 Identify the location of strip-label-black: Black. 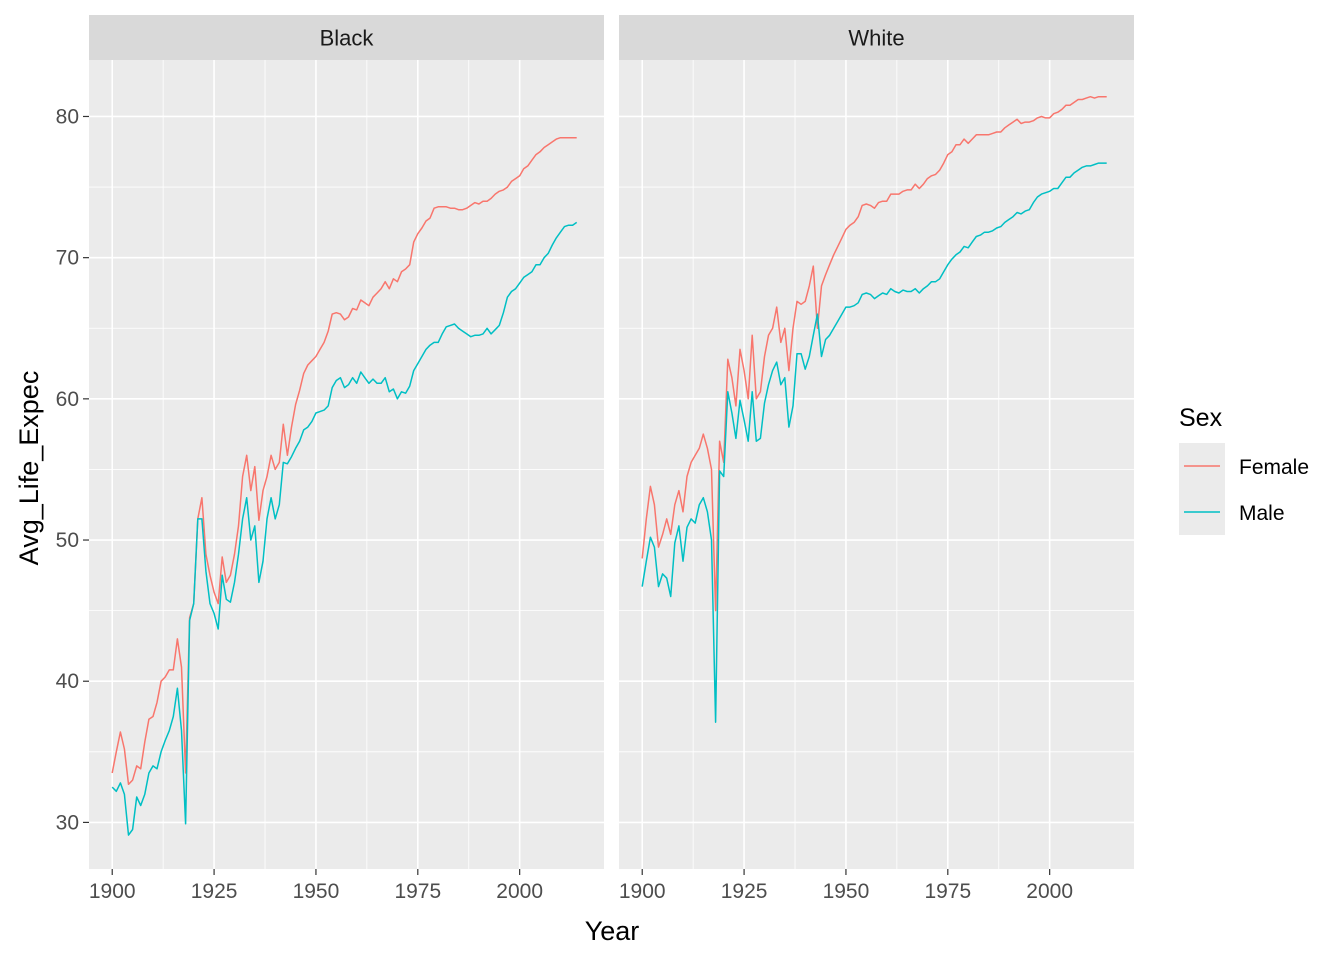
(347, 38).